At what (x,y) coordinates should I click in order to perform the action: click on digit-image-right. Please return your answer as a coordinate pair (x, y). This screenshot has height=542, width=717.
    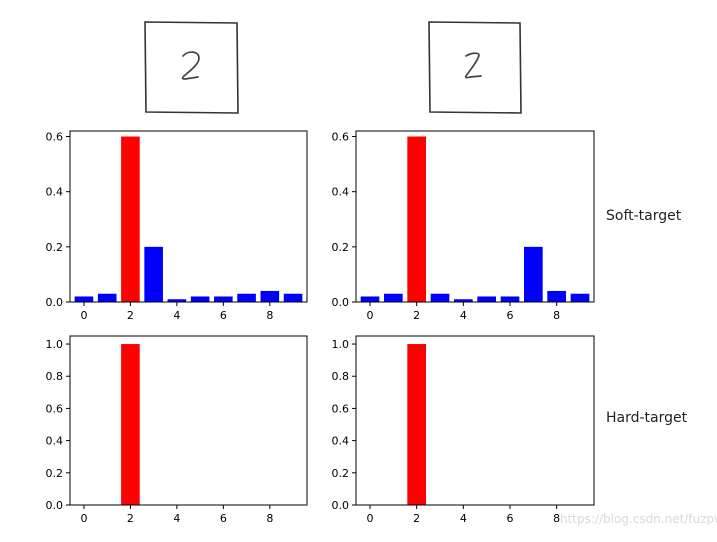
    Looking at the image, I should click on (475, 67).